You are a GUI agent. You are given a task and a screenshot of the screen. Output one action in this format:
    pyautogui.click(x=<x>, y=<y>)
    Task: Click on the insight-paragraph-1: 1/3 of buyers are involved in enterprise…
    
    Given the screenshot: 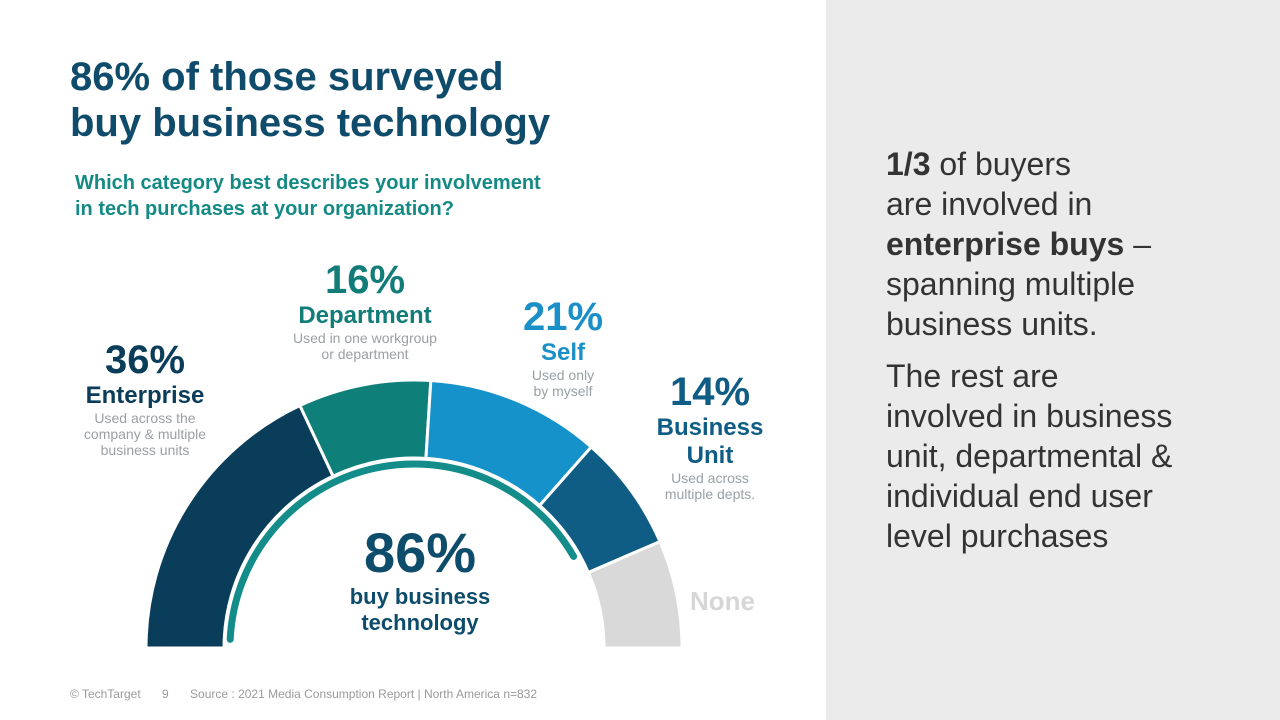 What is the action you would take?
    pyautogui.click(x=1071, y=244)
    